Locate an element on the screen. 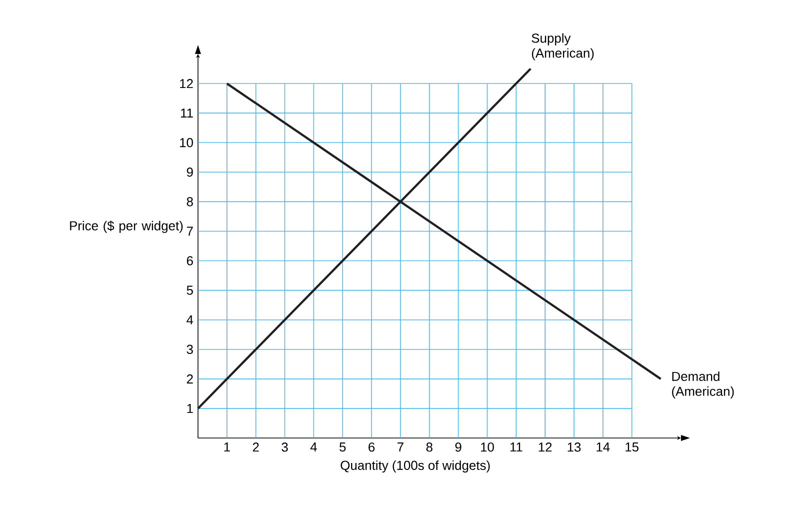 The height and width of the screenshot is (511, 800). y-tick-label: 8 is located at coordinates (189, 201).